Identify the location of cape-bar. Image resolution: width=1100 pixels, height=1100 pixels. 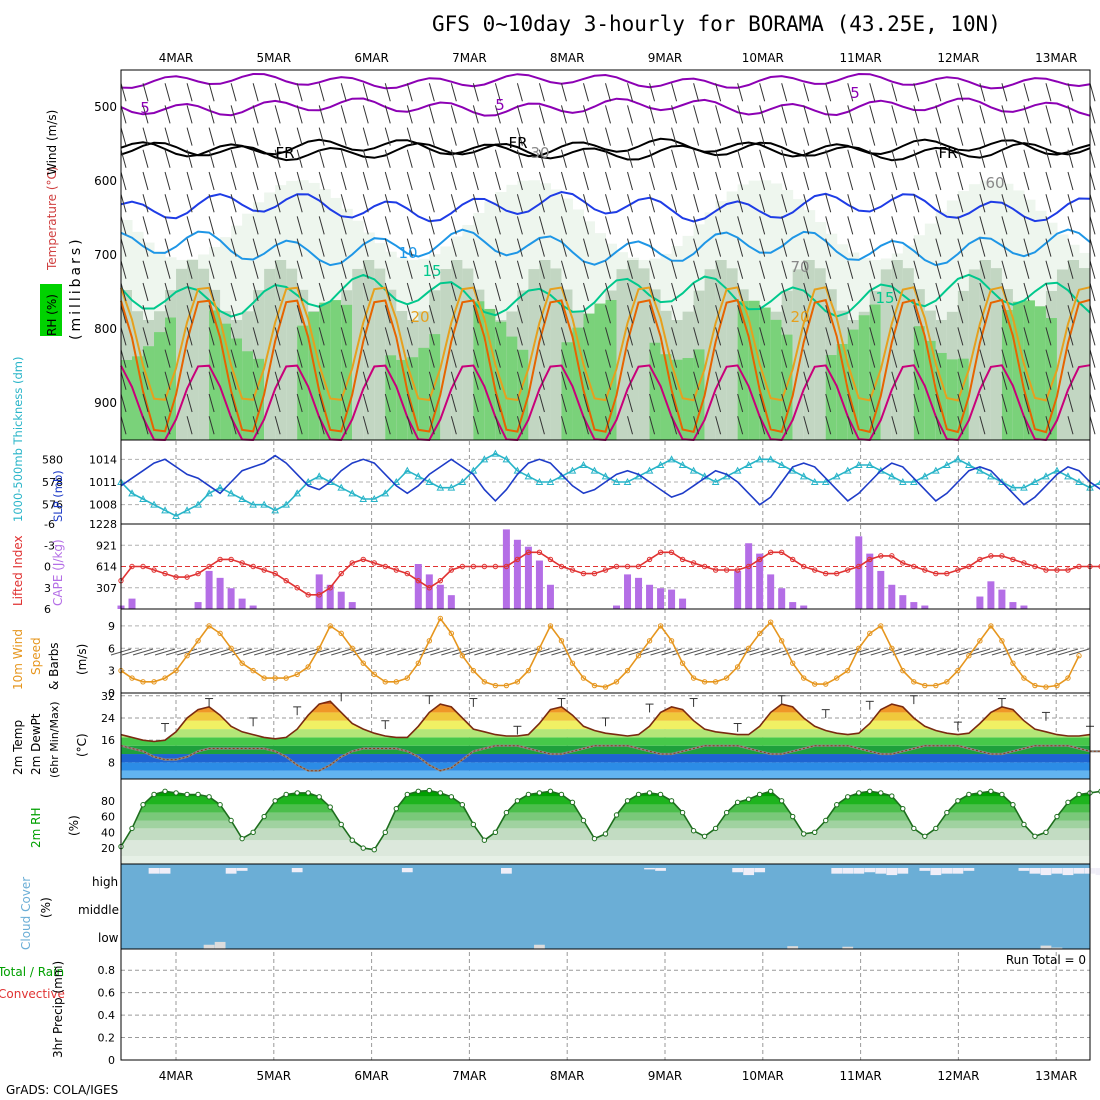
(650, 596).